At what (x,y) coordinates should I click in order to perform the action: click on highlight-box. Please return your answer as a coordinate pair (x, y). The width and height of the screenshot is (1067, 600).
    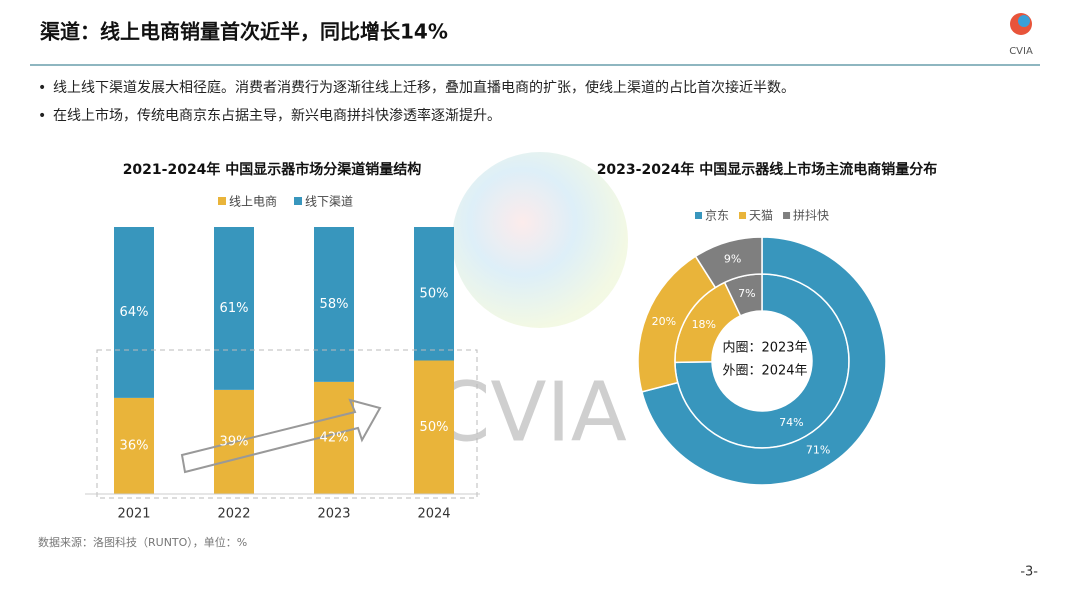
    Looking at the image, I should click on (287, 424).